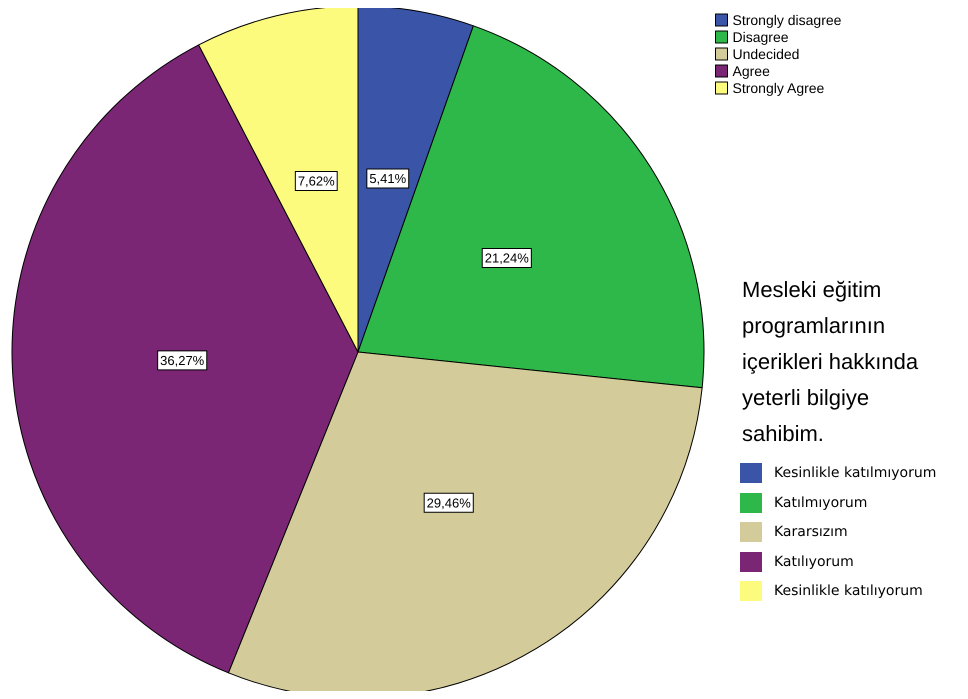  What do you see at coordinates (830, 362) in the screenshot?
I see `text: Mesleki eğitim programlarının içerikleri hakkında yeterli bilgiye sahibim.` at bounding box center [830, 362].